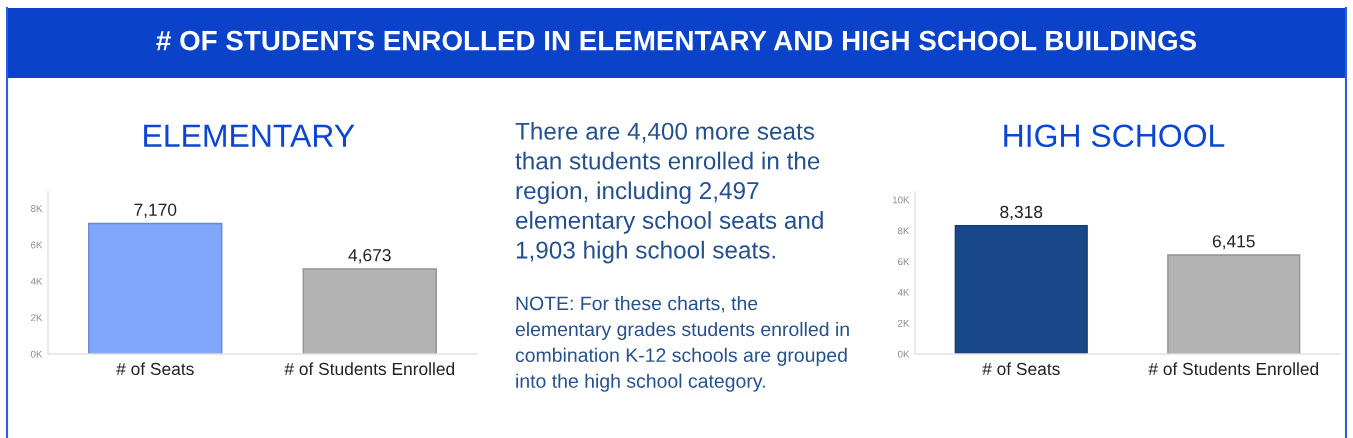  What do you see at coordinates (682, 344) in the screenshot?
I see `text: NOTE: For these charts, the elementary grades students enrolled in combination K-12 schools are grouped into the high school category.` at bounding box center [682, 344].